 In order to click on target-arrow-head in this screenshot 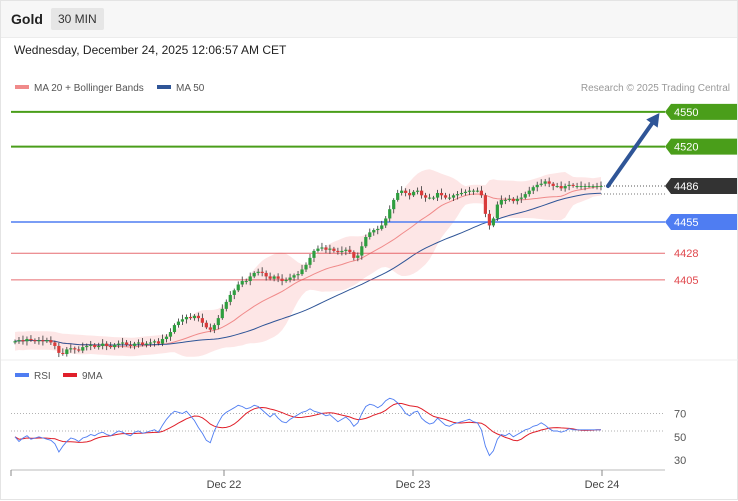, I will do `click(653, 120)`.